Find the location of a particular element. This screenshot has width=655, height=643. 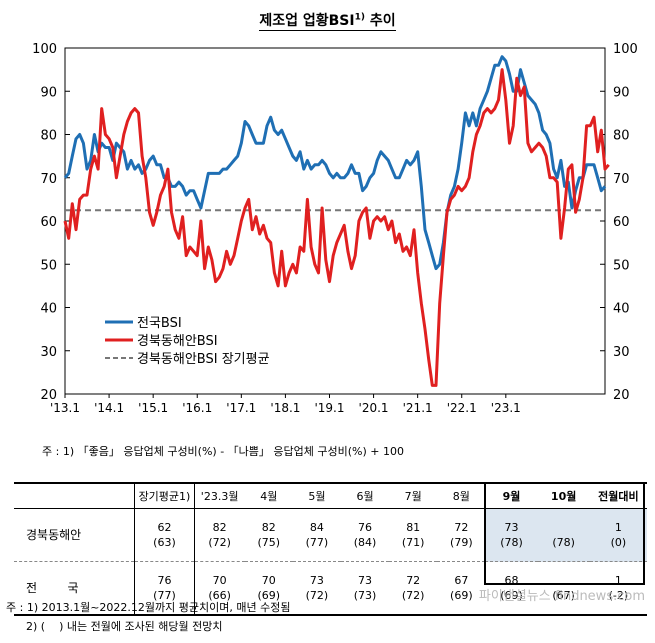

table-cell: 72 (79) is located at coordinates (461, 535).